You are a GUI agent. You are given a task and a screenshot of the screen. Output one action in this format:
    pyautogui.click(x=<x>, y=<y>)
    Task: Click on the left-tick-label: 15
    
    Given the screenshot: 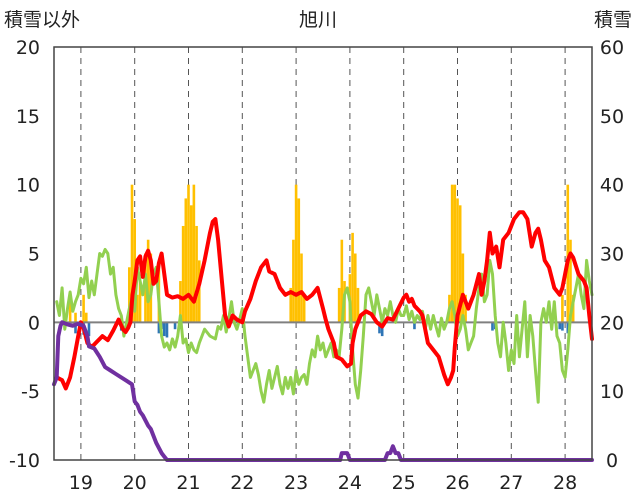 What is the action you would take?
    pyautogui.click(x=28, y=117)
    